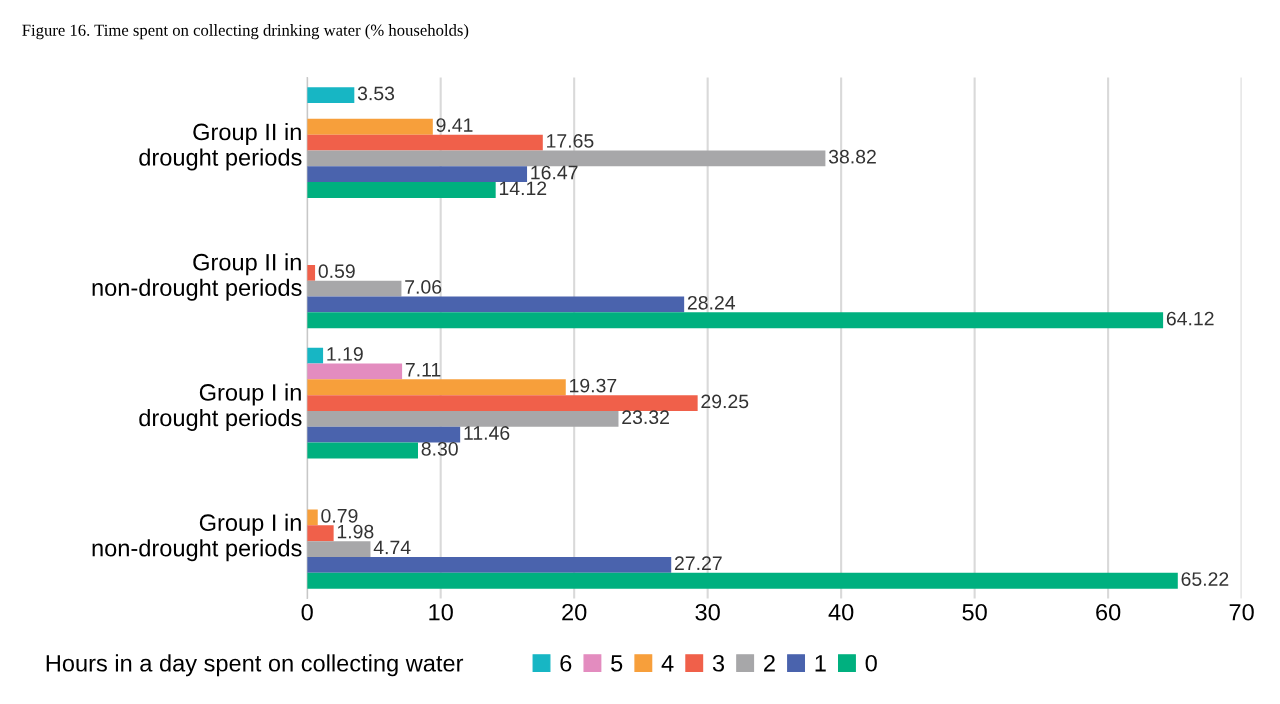  Describe the element at coordinates (245, 32) in the screenshot. I see `chart-title: Figure 16. Time spent on collecting drinking water (% households)` at that location.